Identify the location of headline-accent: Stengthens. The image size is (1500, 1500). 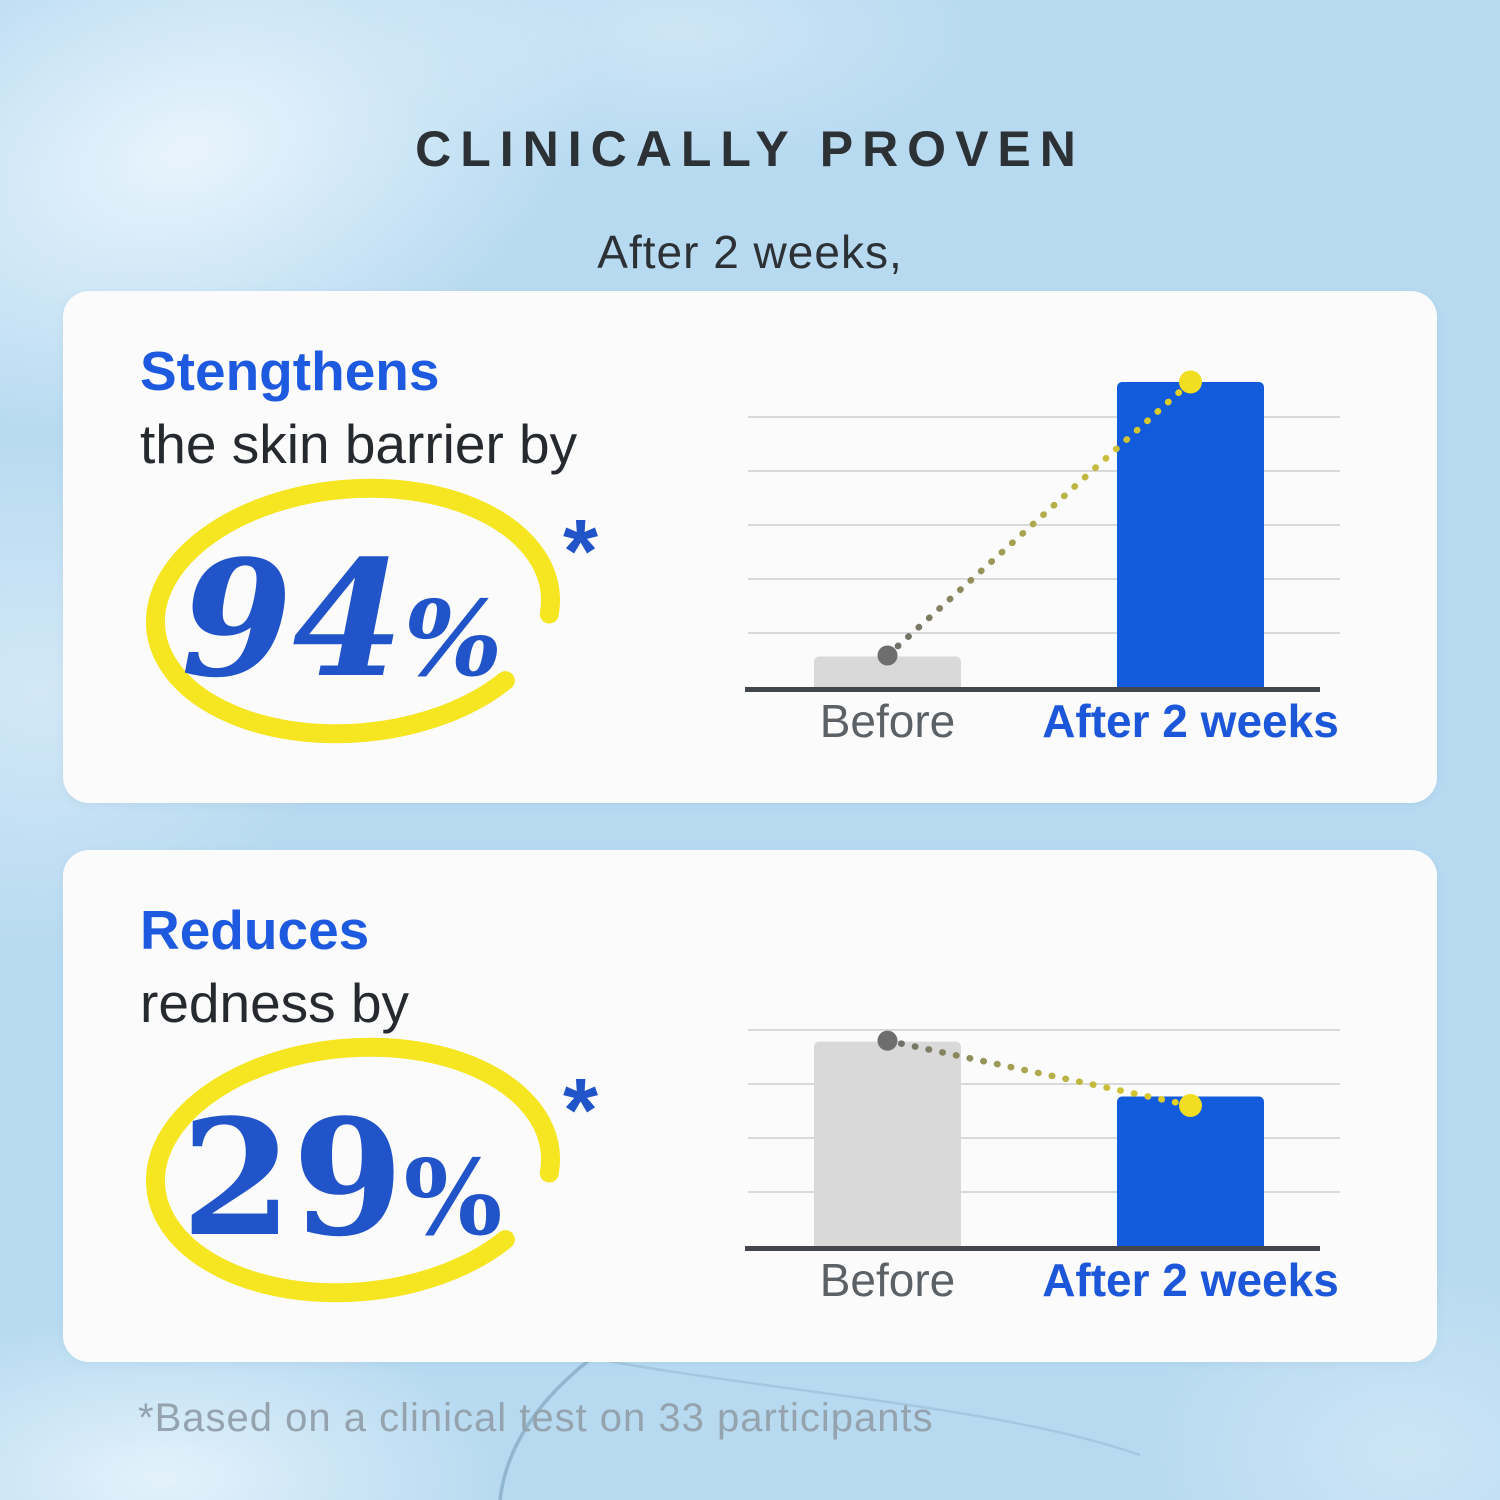
(290, 371).